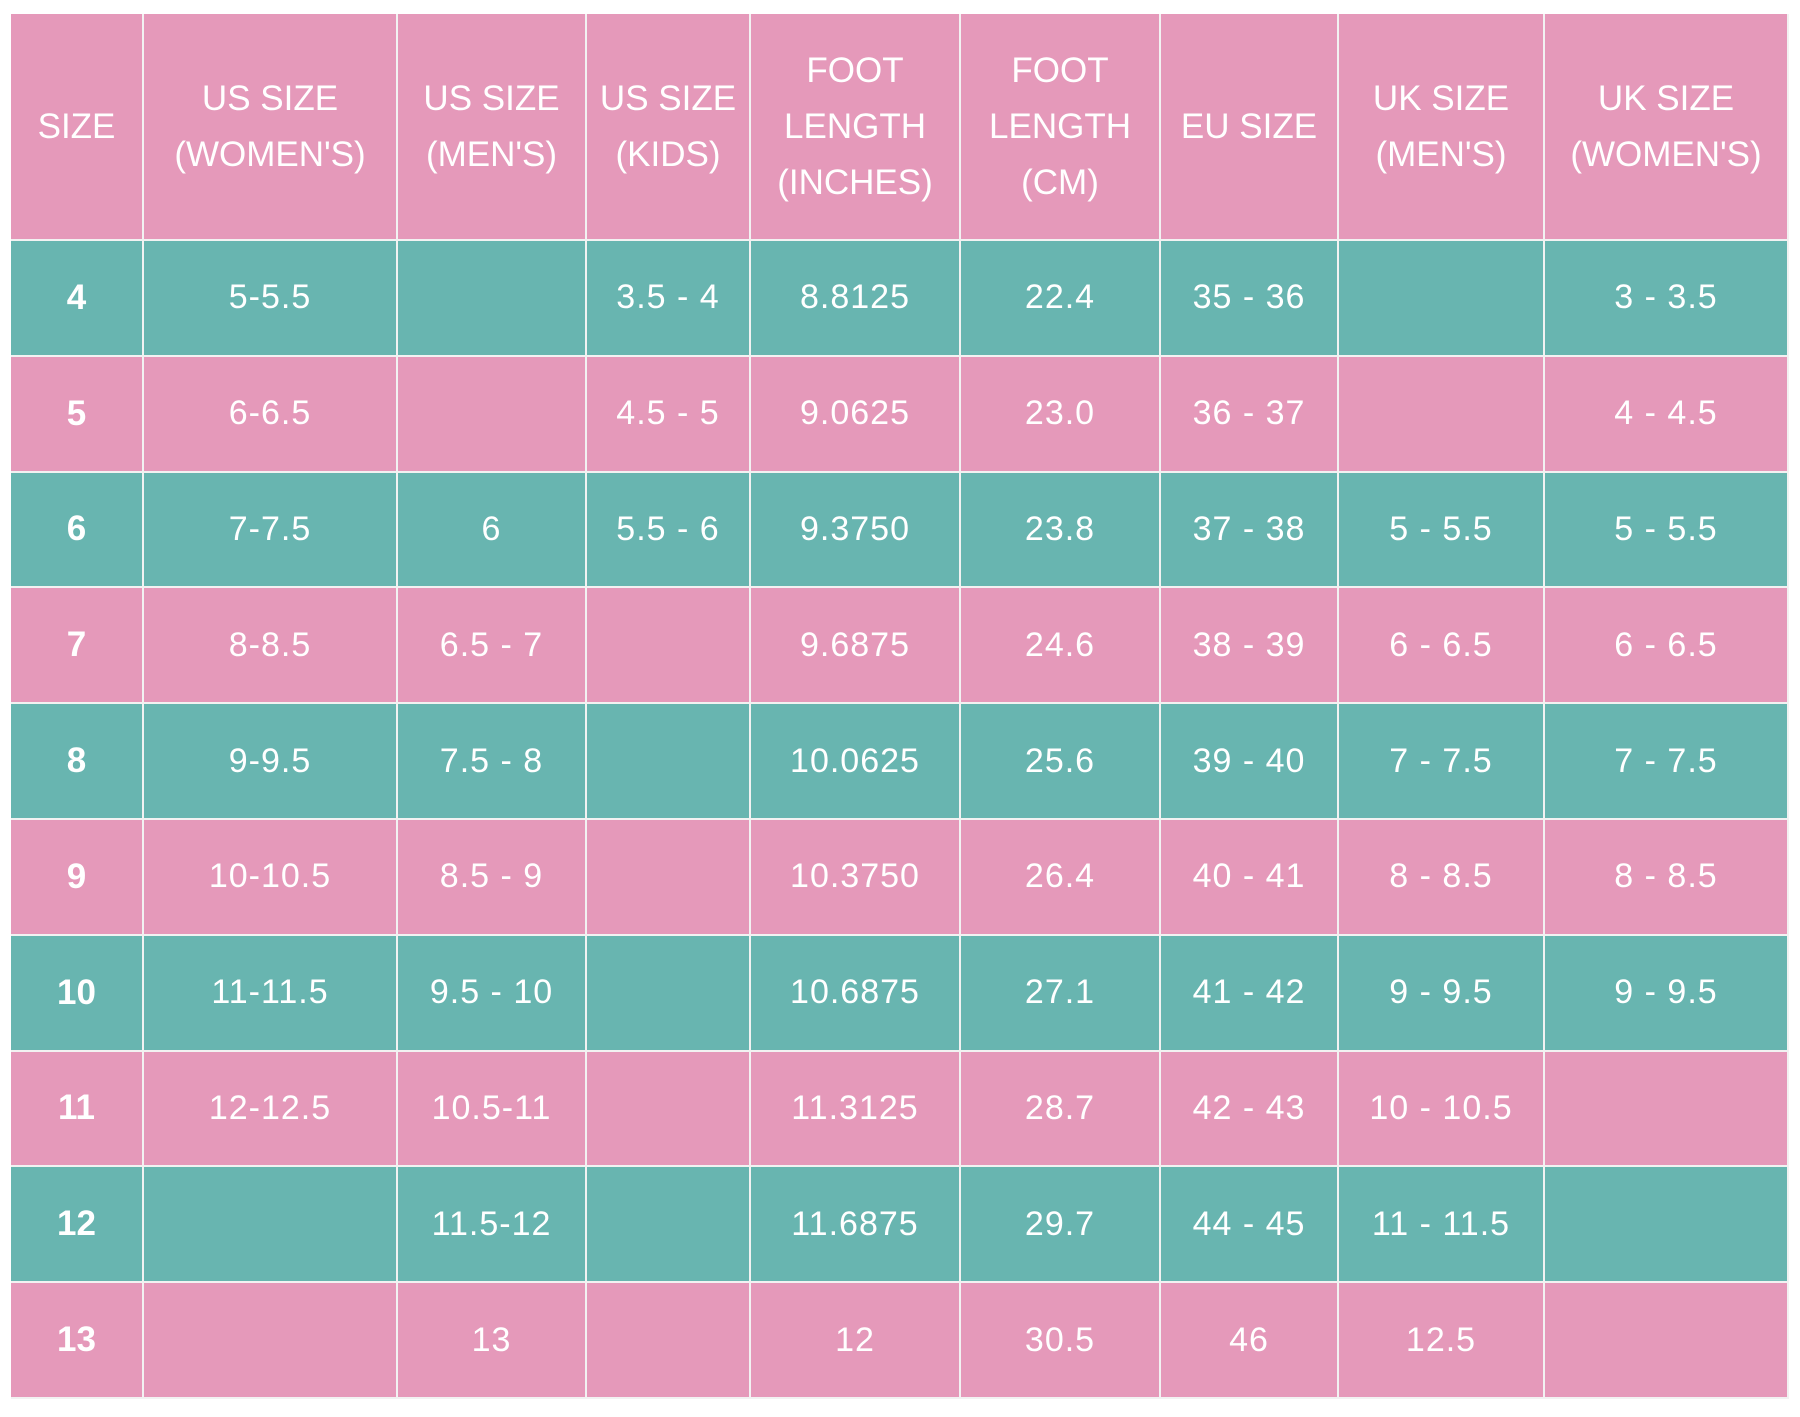 This screenshot has height=1417, width=1800. What do you see at coordinates (77, 1109) in the screenshot?
I see `row-label: 11` at bounding box center [77, 1109].